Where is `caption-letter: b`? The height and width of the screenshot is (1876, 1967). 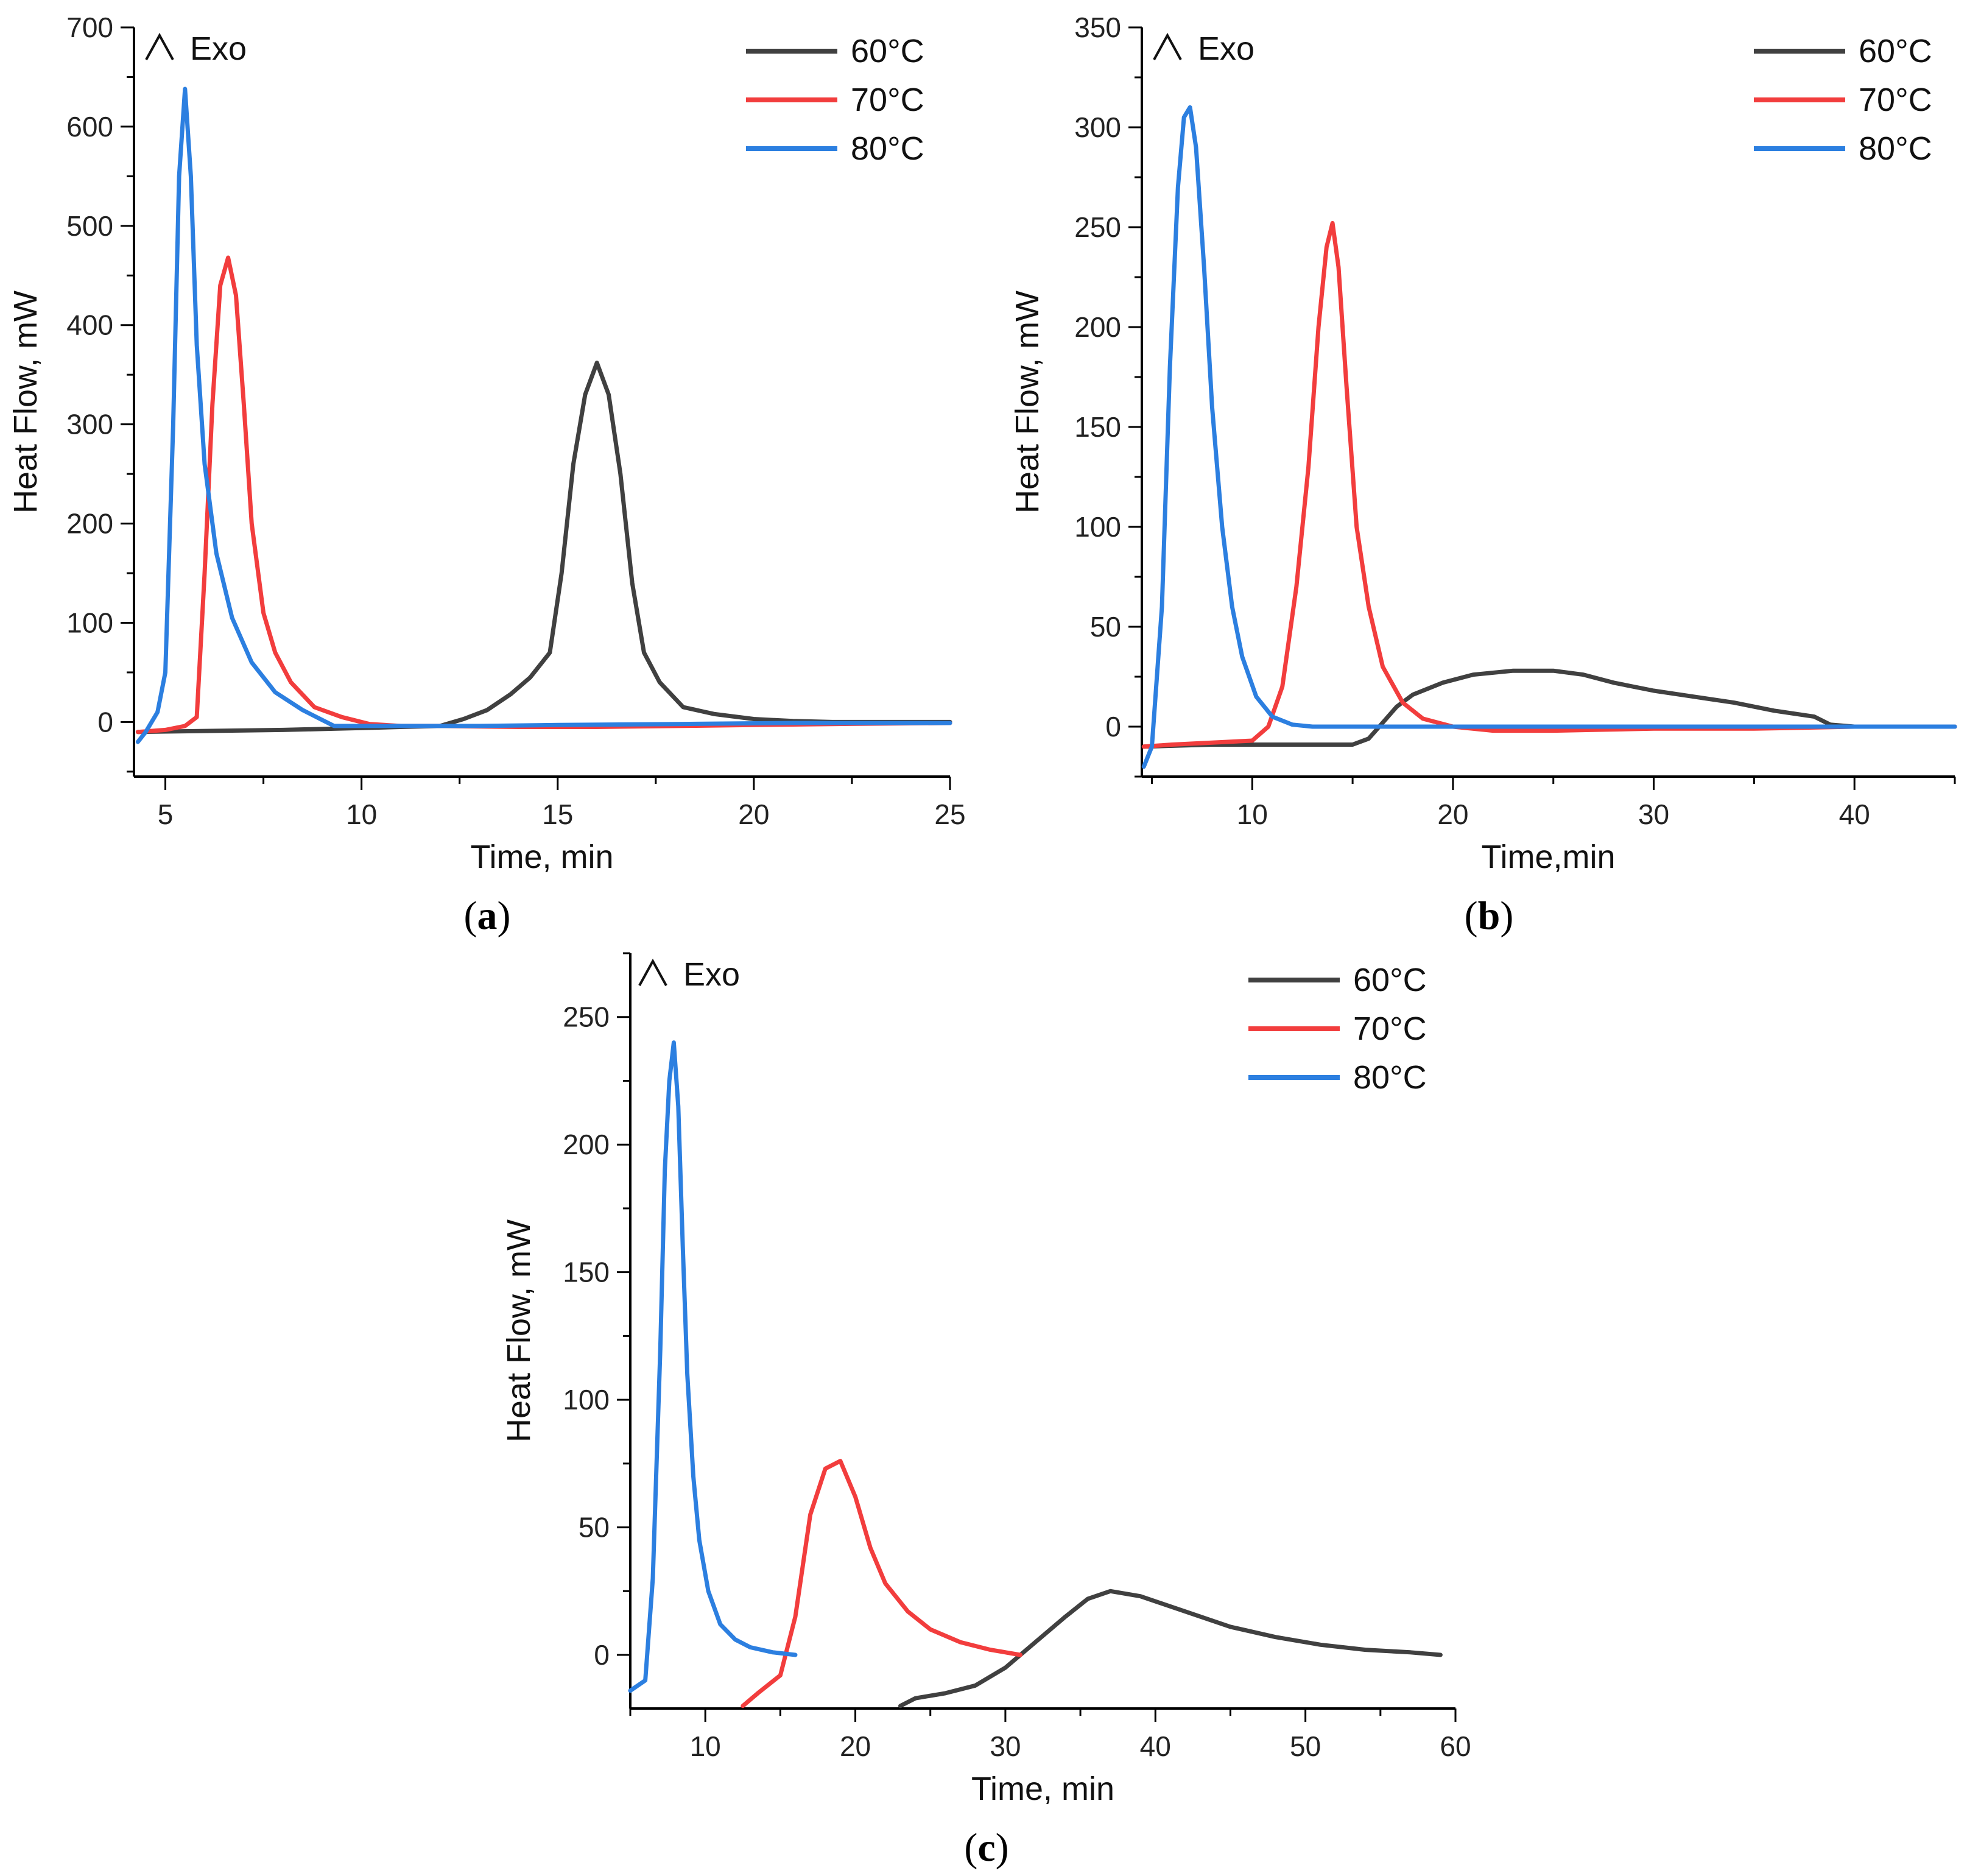 caption-letter: b is located at coordinates (1489, 916).